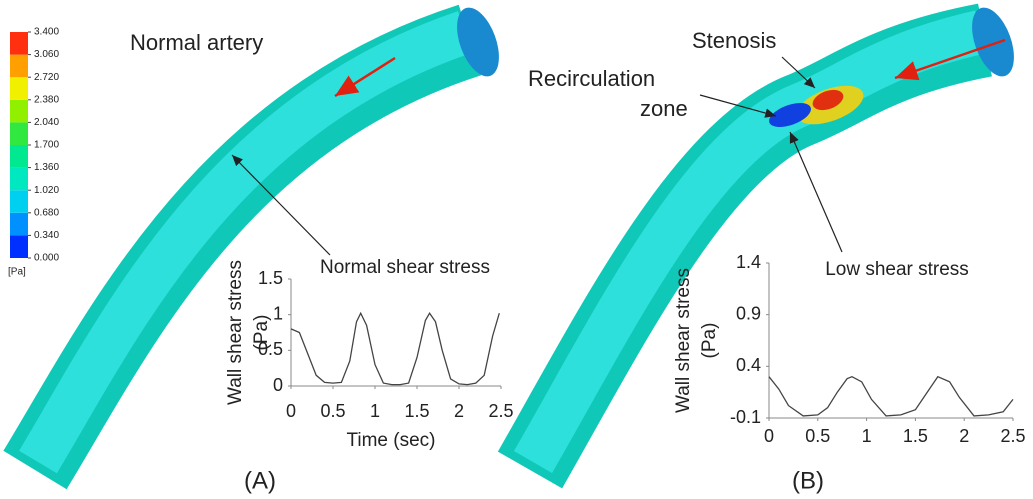 Image resolution: width=1033 pixels, height=499 pixels. I want to click on y-tick-label: 0.4, so click(748, 365).